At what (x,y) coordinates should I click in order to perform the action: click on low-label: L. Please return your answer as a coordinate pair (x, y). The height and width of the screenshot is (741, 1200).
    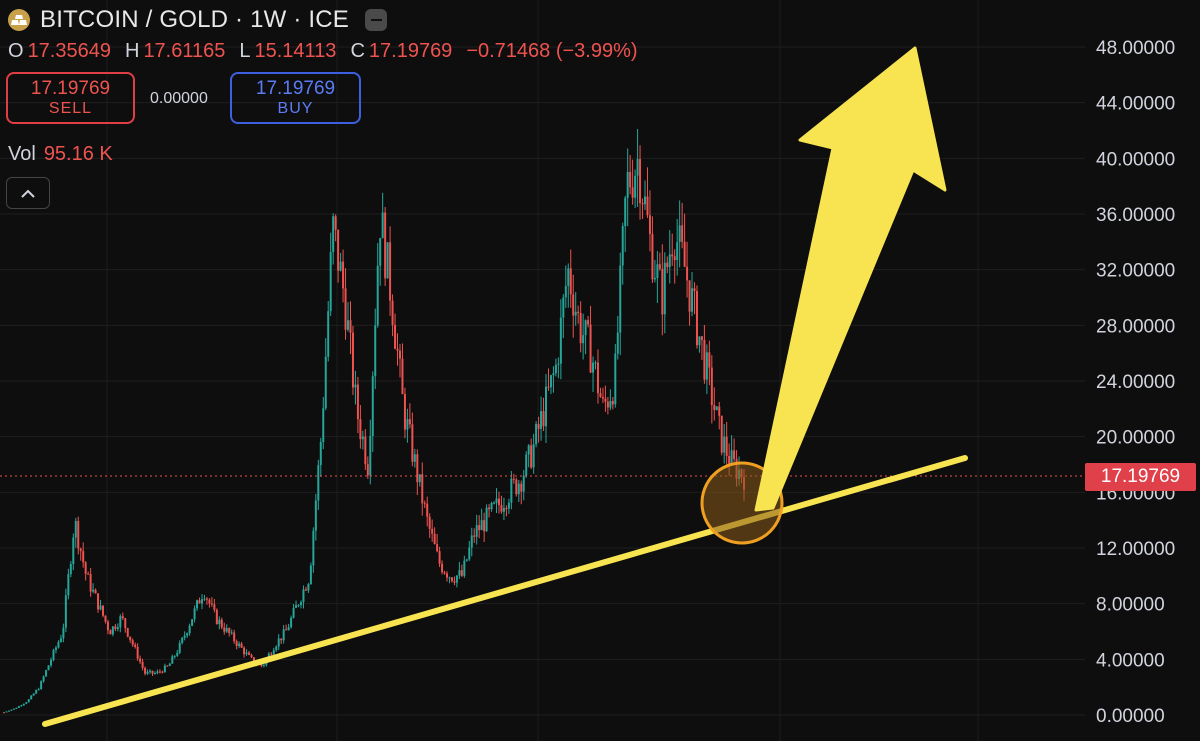
    Looking at the image, I should click on (245, 51).